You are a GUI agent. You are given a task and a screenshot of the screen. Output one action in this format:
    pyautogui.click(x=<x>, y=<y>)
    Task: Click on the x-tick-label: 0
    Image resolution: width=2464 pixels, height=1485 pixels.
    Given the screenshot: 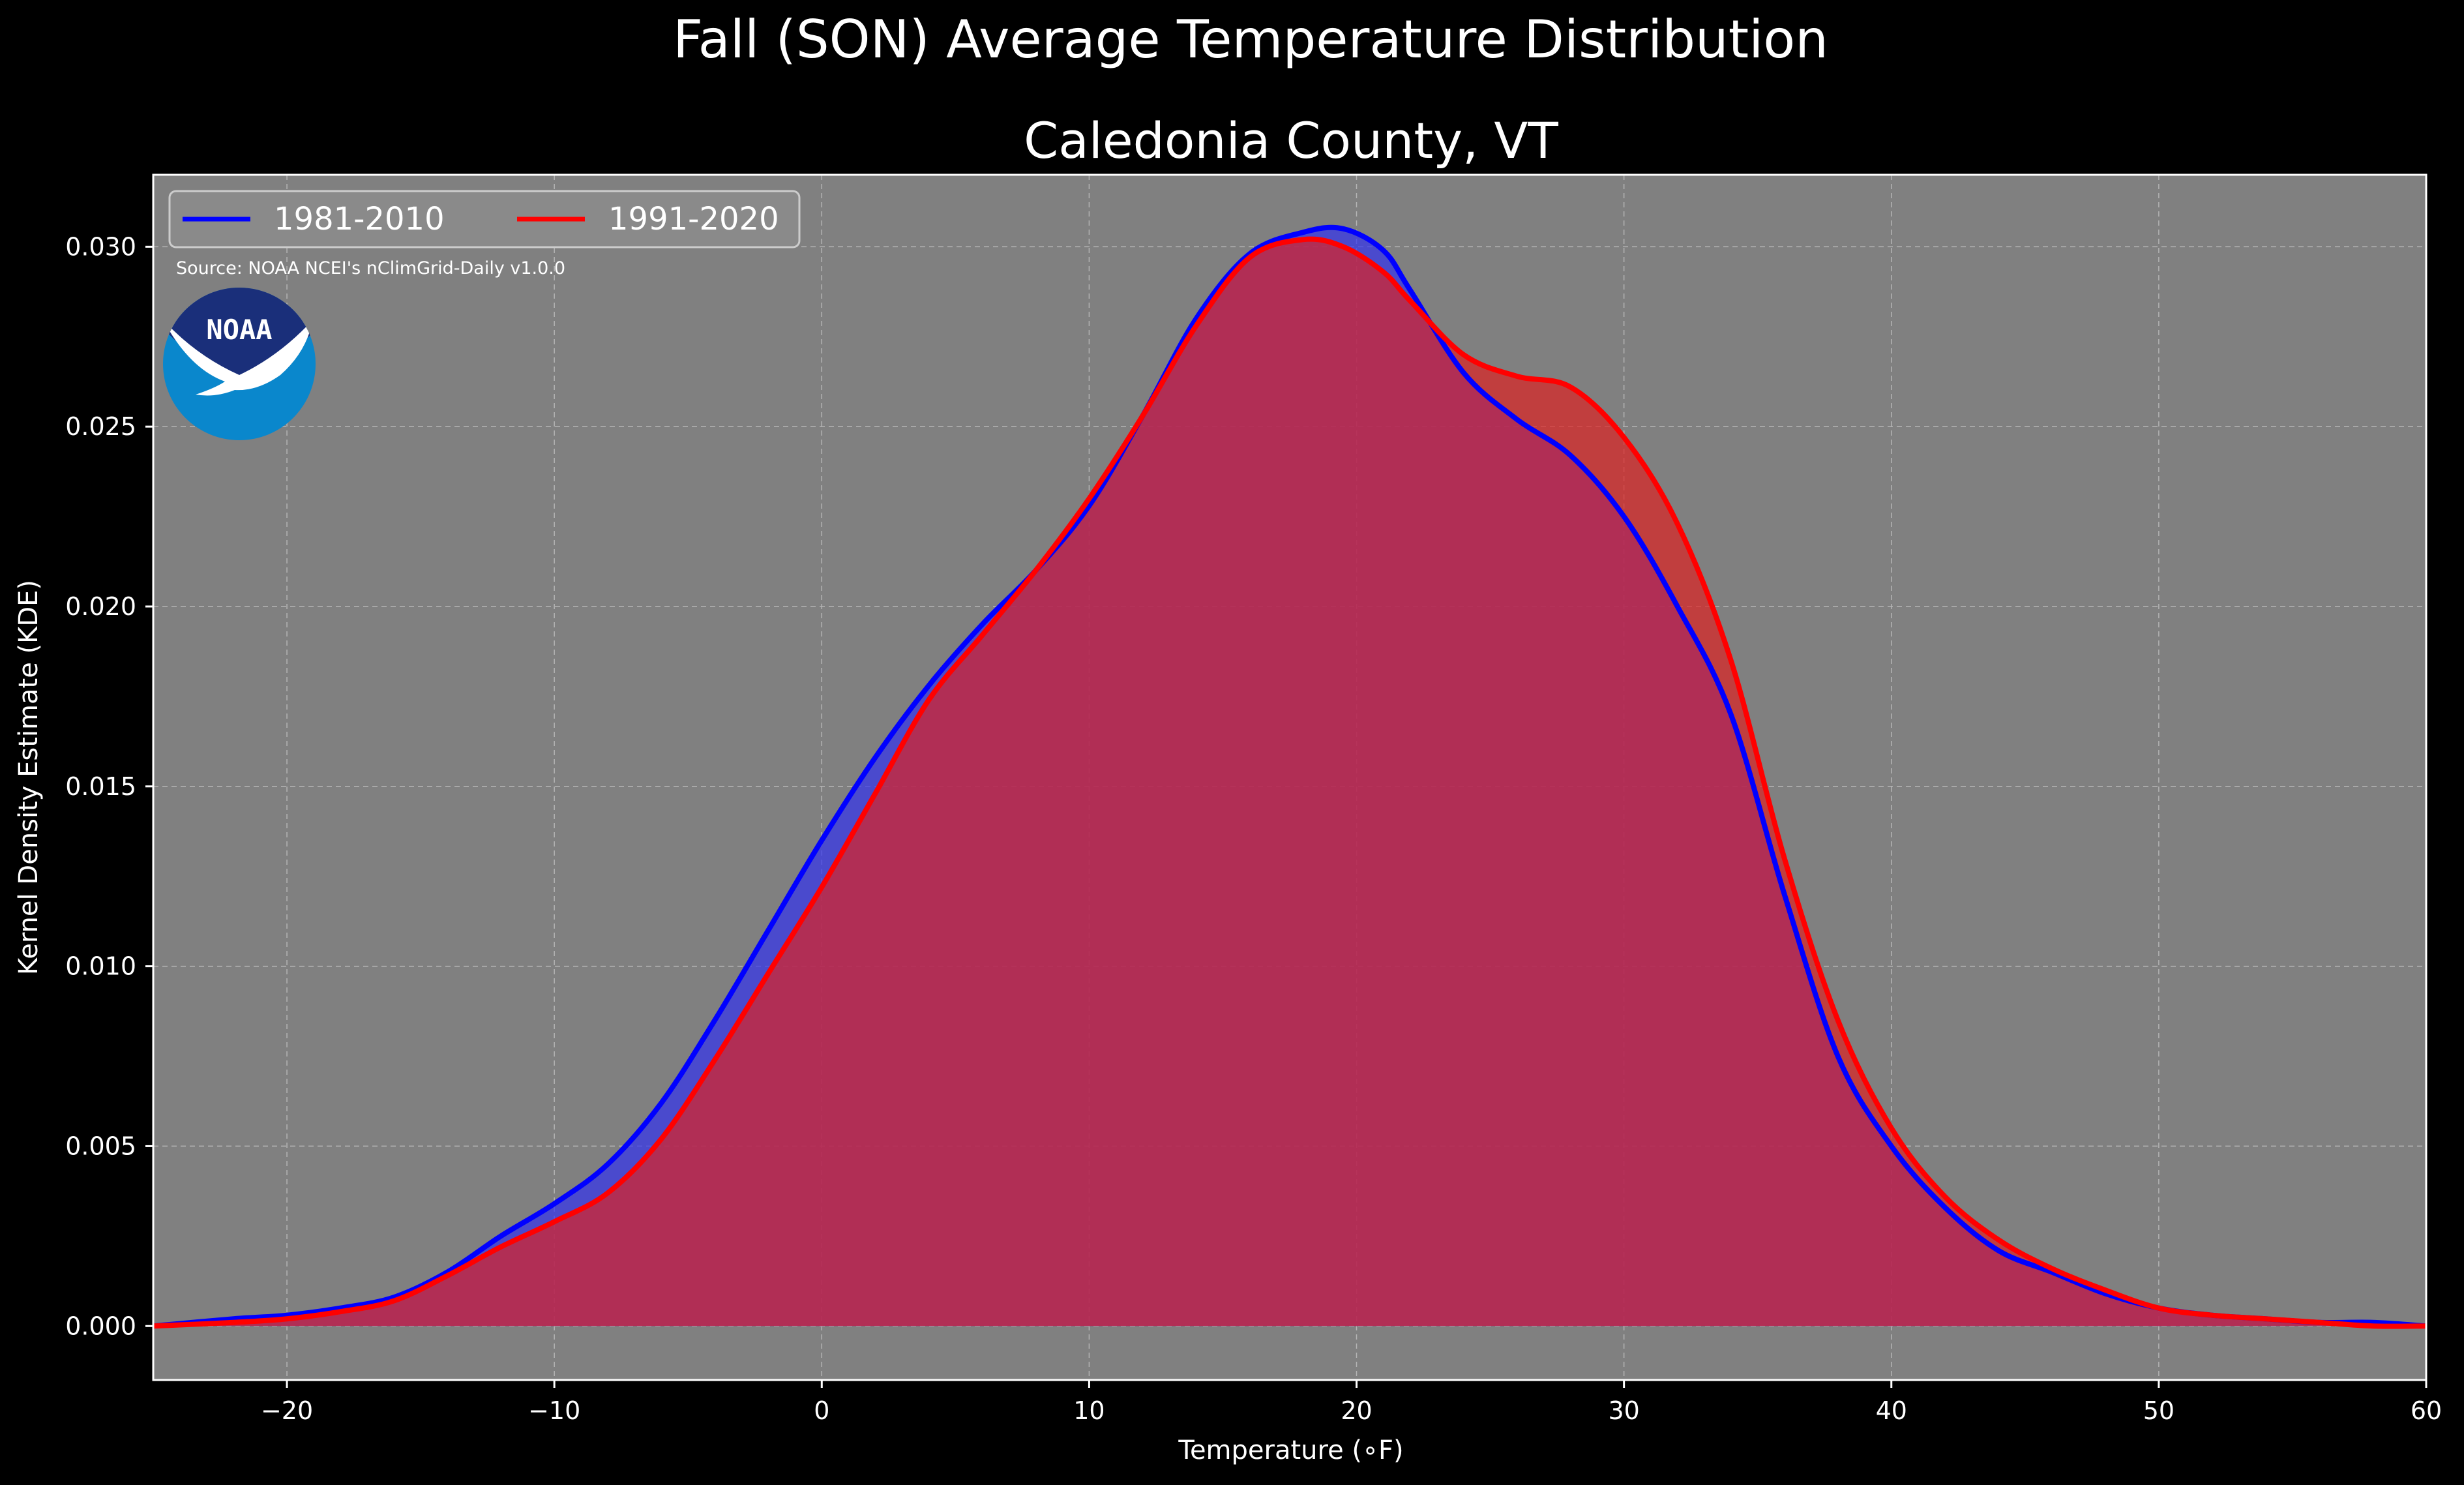 What is the action you would take?
    pyautogui.click(x=821, y=1411)
    